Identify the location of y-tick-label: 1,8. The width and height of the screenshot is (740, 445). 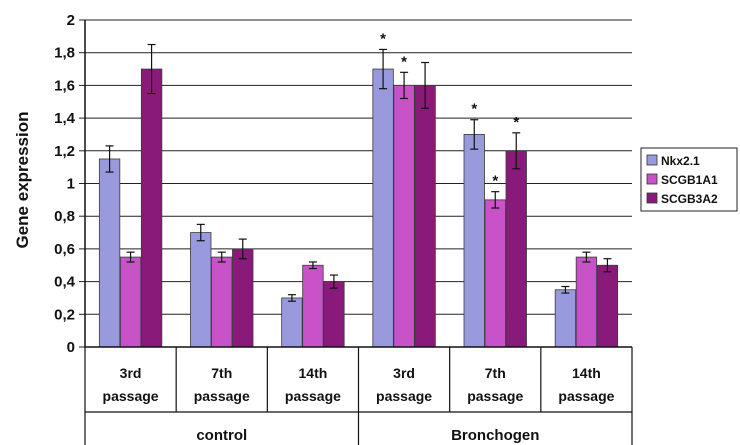
(64, 53).